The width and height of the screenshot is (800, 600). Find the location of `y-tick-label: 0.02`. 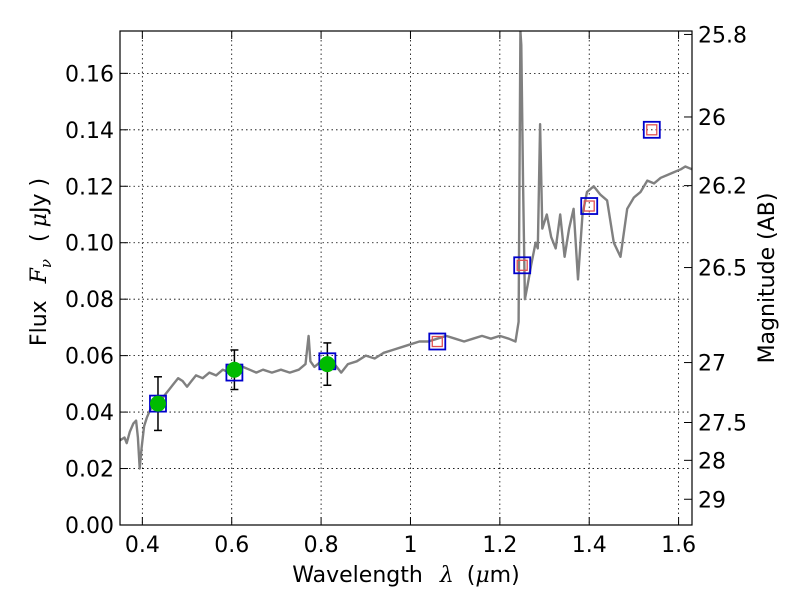

y-tick-label: 0.02 is located at coordinates (89, 470).